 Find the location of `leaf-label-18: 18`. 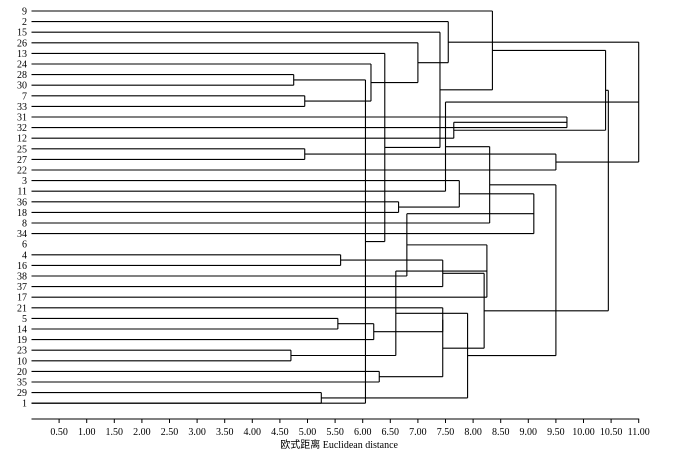

leaf-label-18: 18 is located at coordinates (22, 213).